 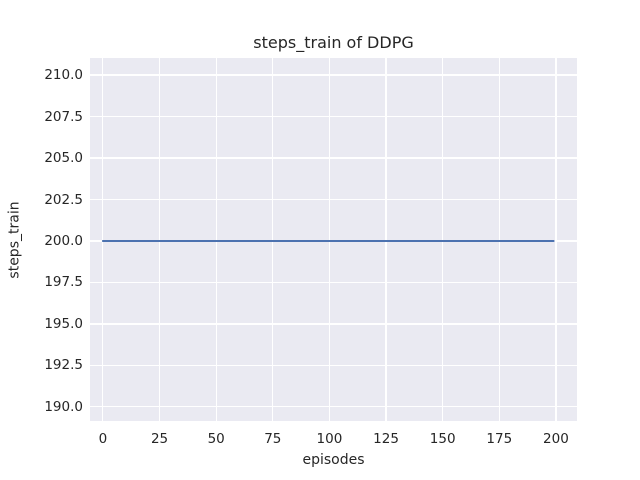 I want to click on y-tick-label: 205.0, so click(x=63, y=158).